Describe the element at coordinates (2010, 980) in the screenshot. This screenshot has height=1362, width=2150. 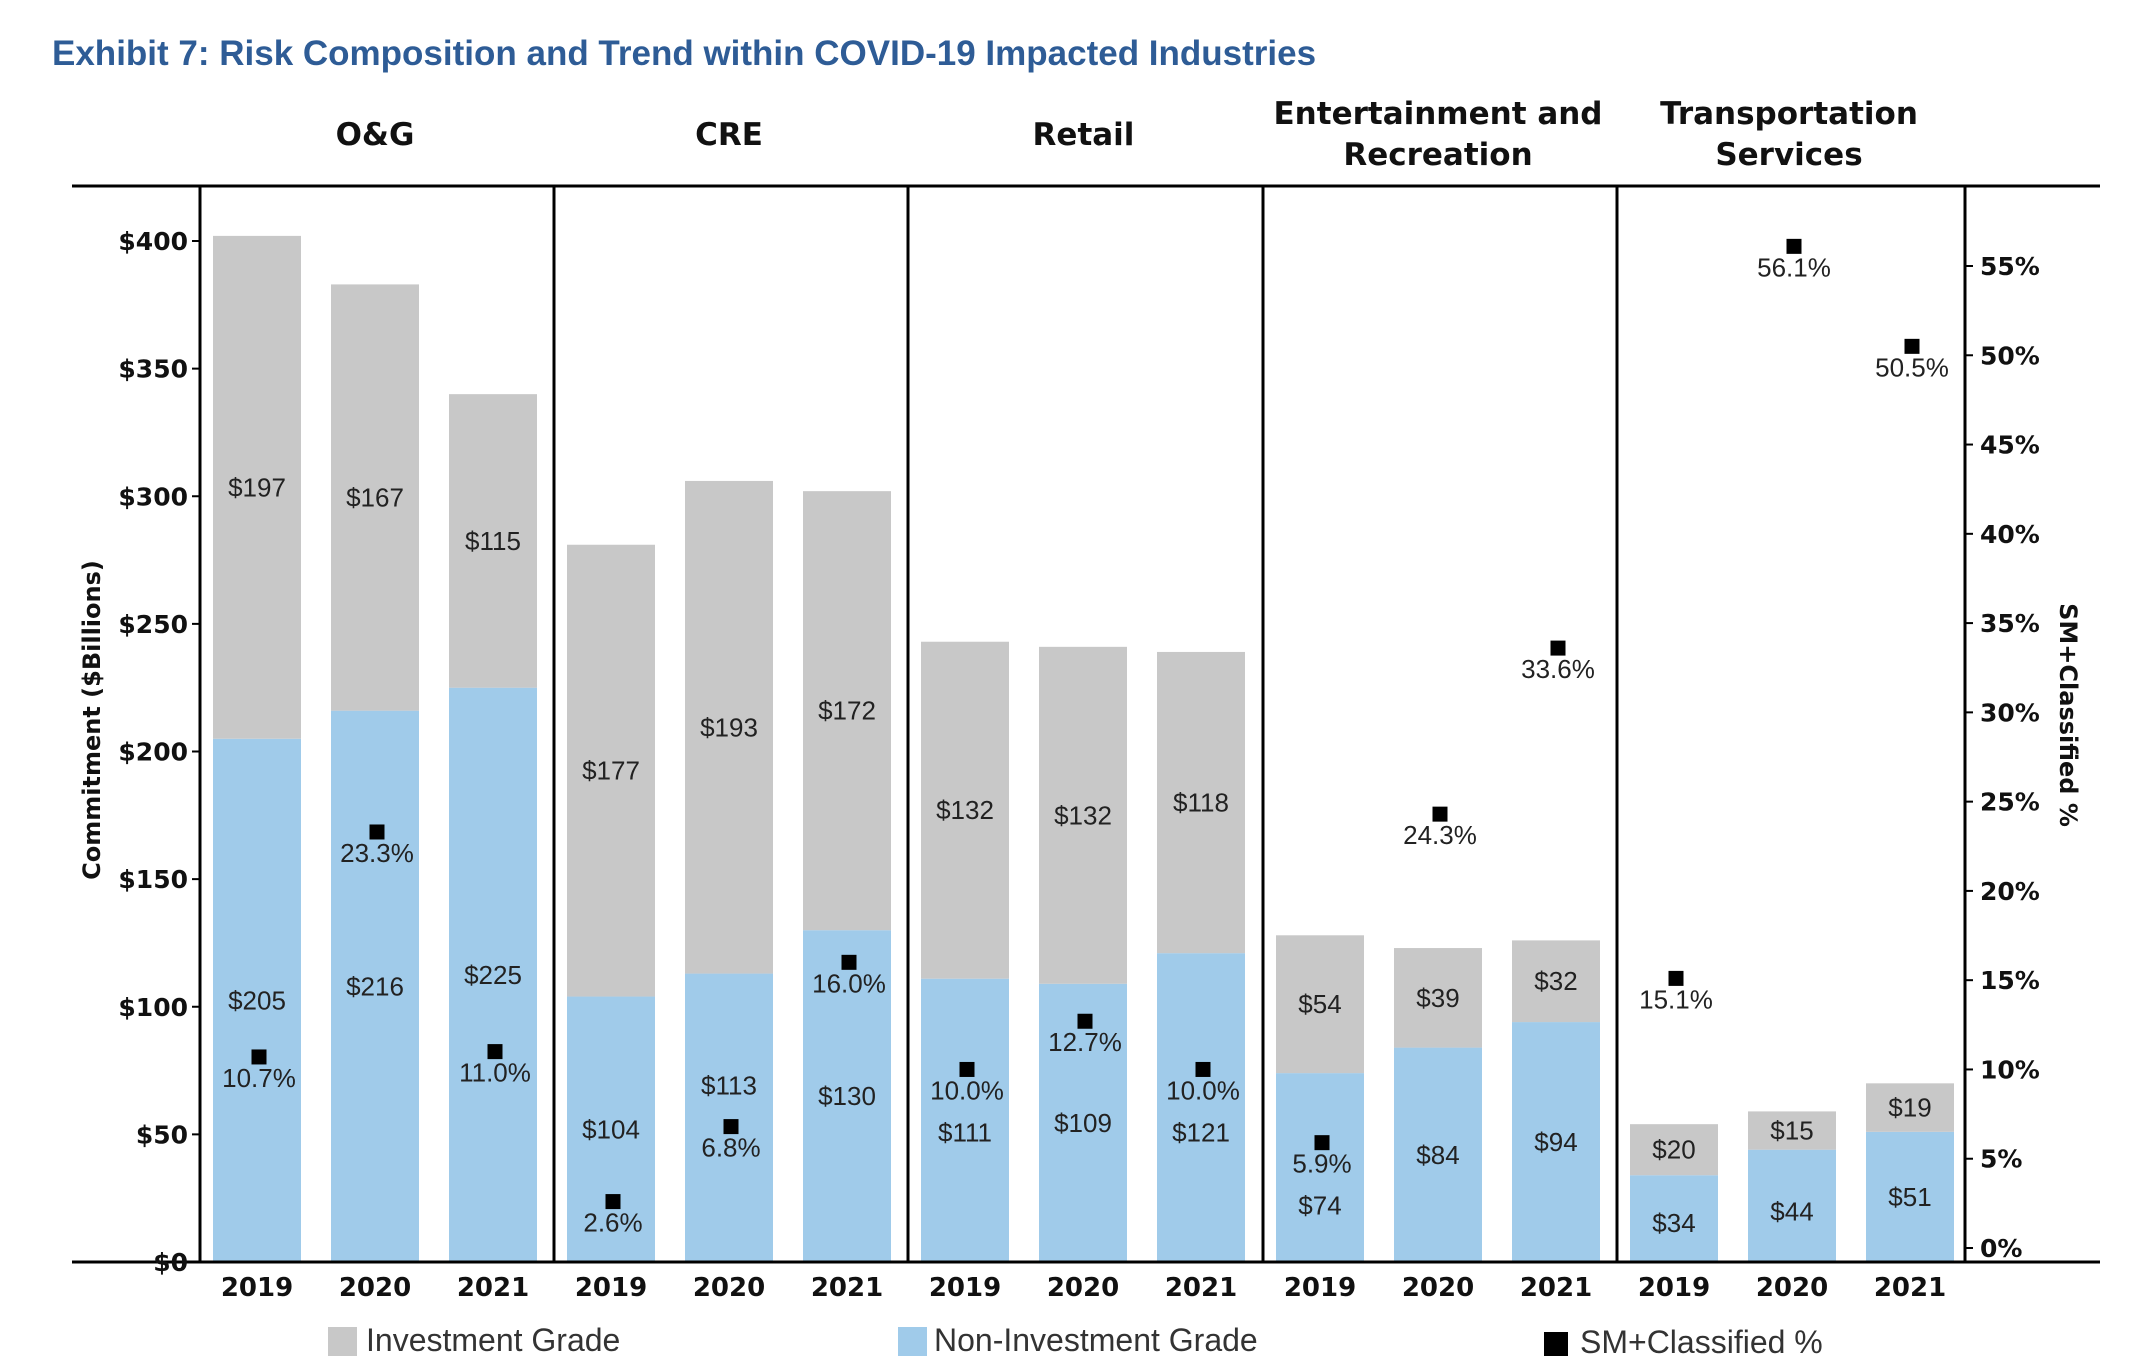
I see `y2-tick-label-3: 15%` at that location.